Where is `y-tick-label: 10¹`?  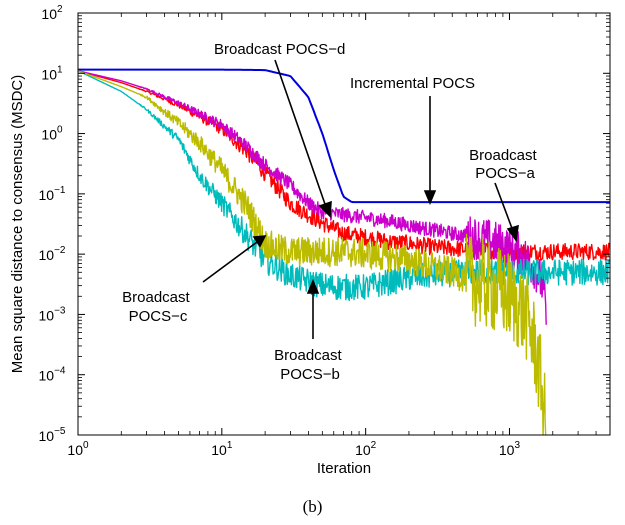 y-tick-label: 10¹ is located at coordinates (52, 73).